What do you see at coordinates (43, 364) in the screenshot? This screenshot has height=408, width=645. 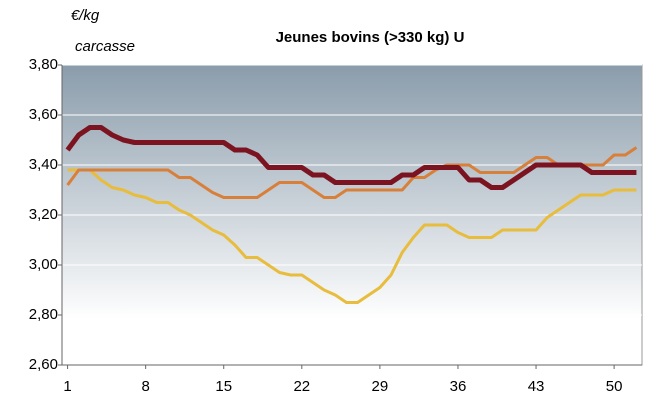 I see `y-tick-label: 2,60` at bounding box center [43, 364].